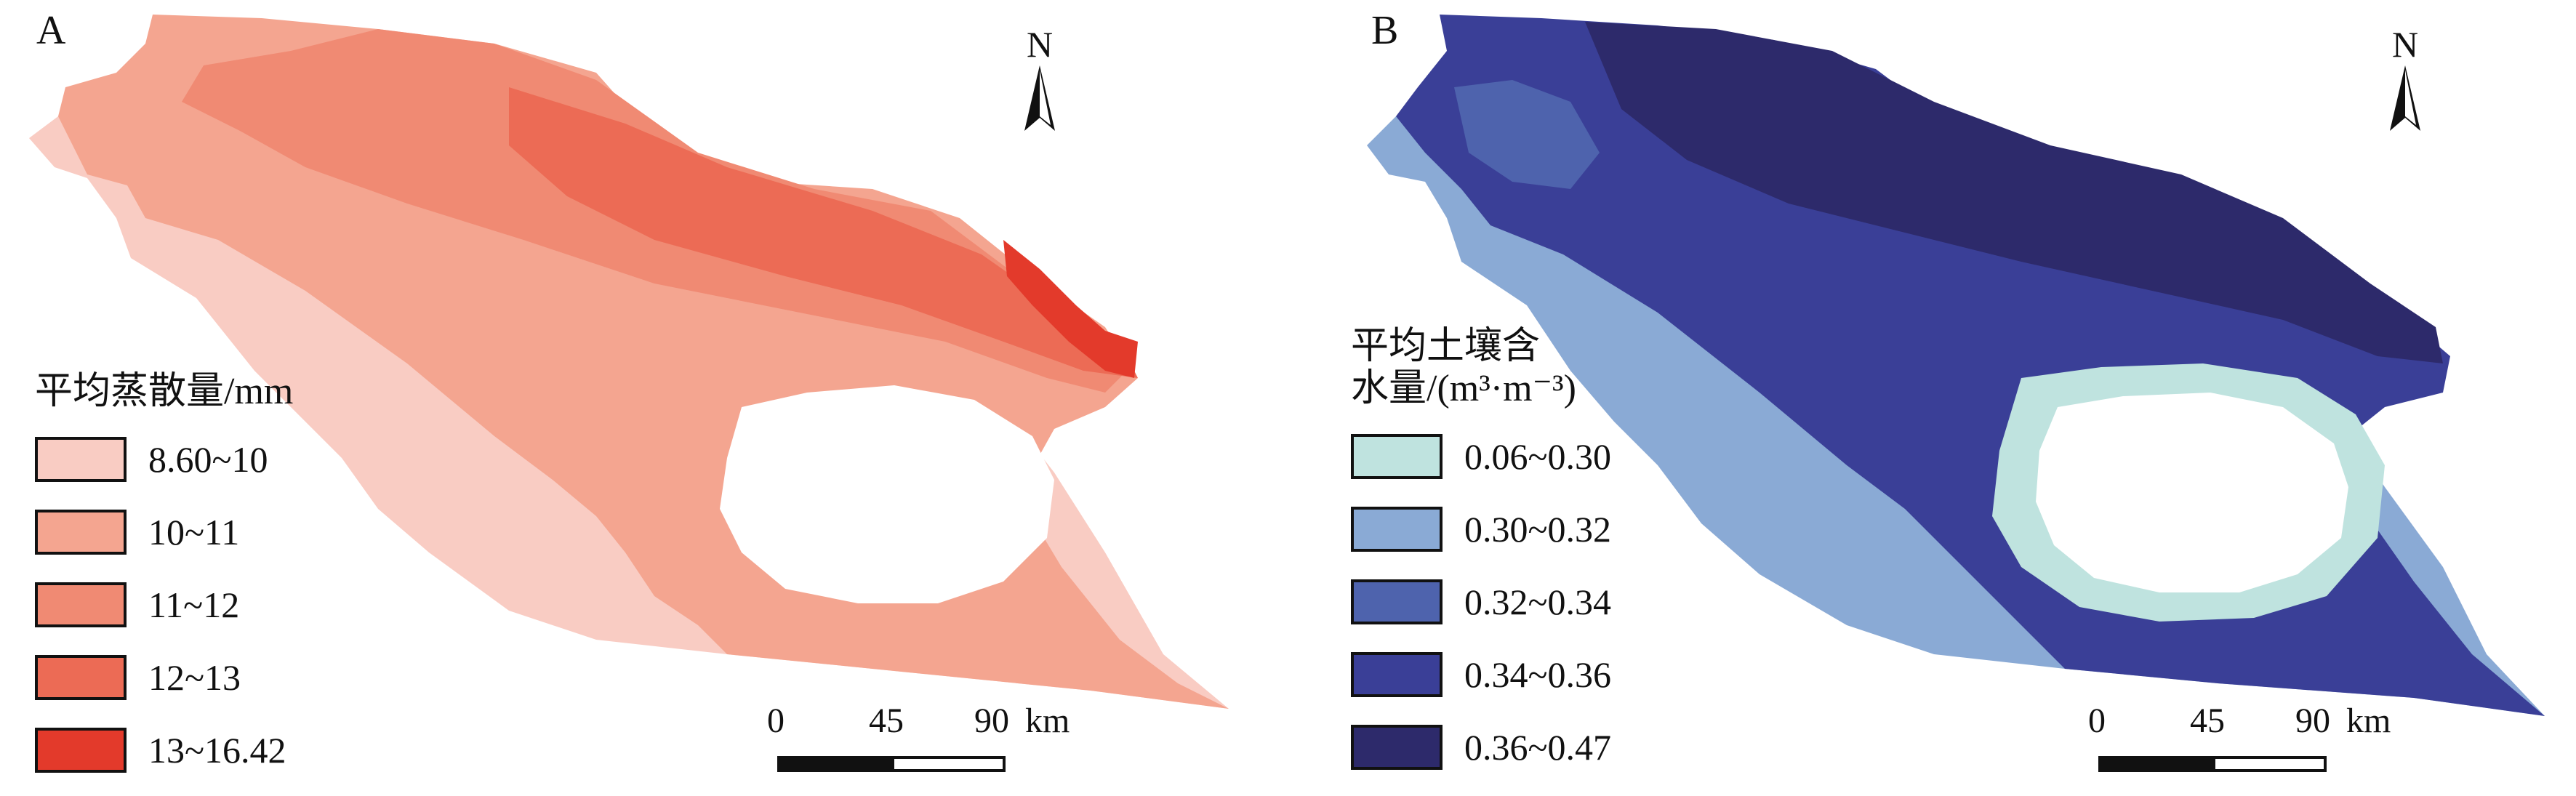  What do you see at coordinates (1385, 31) in the screenshot?
I see `panel-label: B` at bounding box center [1385, 31].